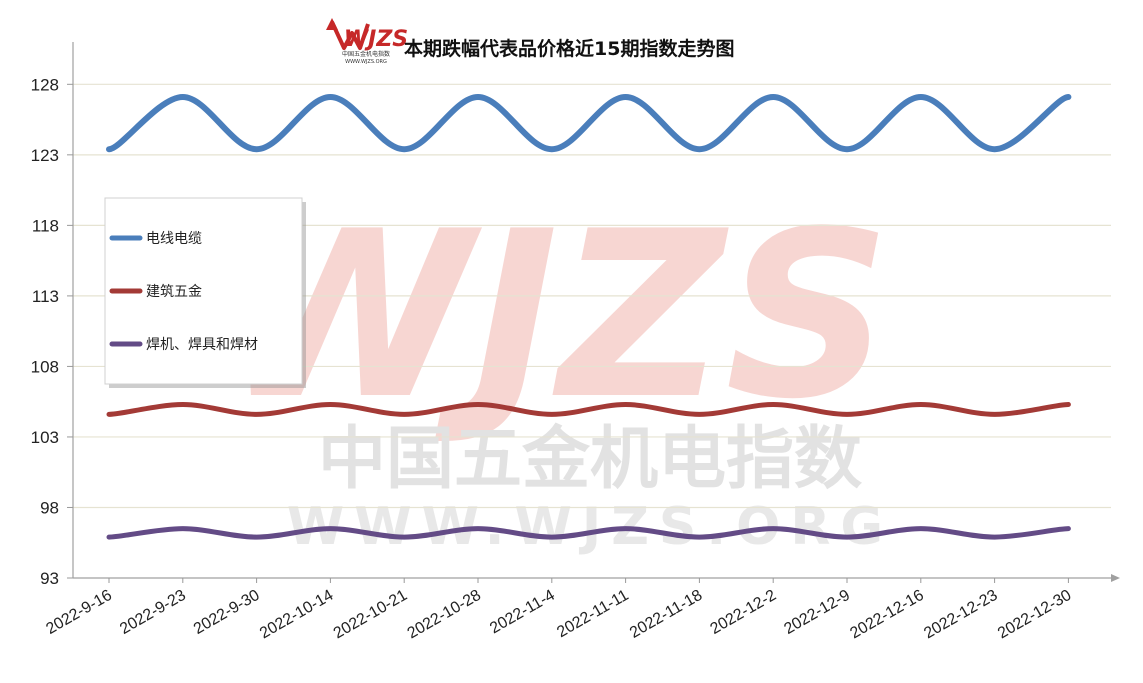 This screenshot has height=683, width=1143. What do you see at coordinates (592, 614) in the screenshot?
I see `x-tick-label: 2022-11-11` at bounding box center [592, 614].